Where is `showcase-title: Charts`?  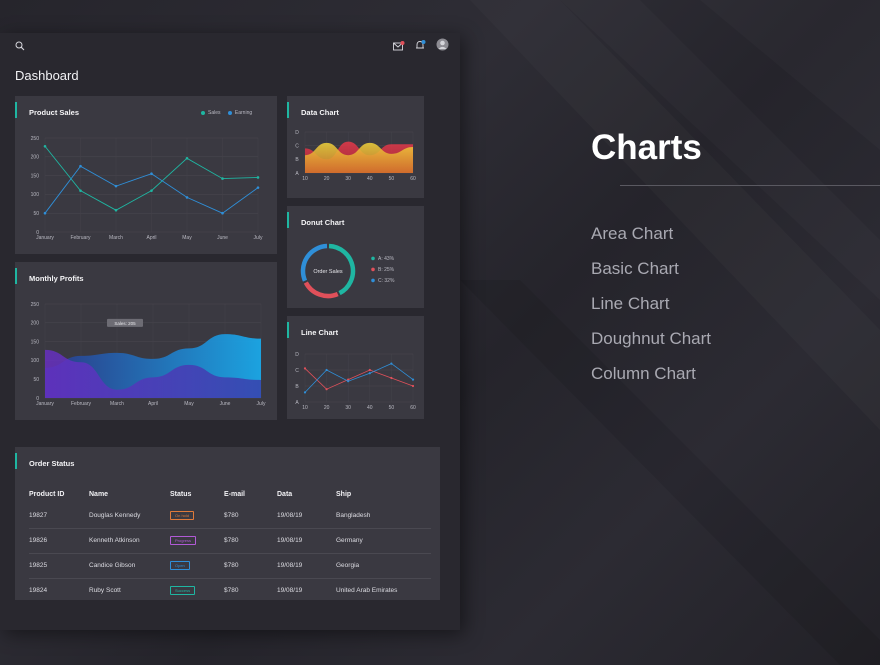 showcase-title: Charts is located at coordinates (646, 147).